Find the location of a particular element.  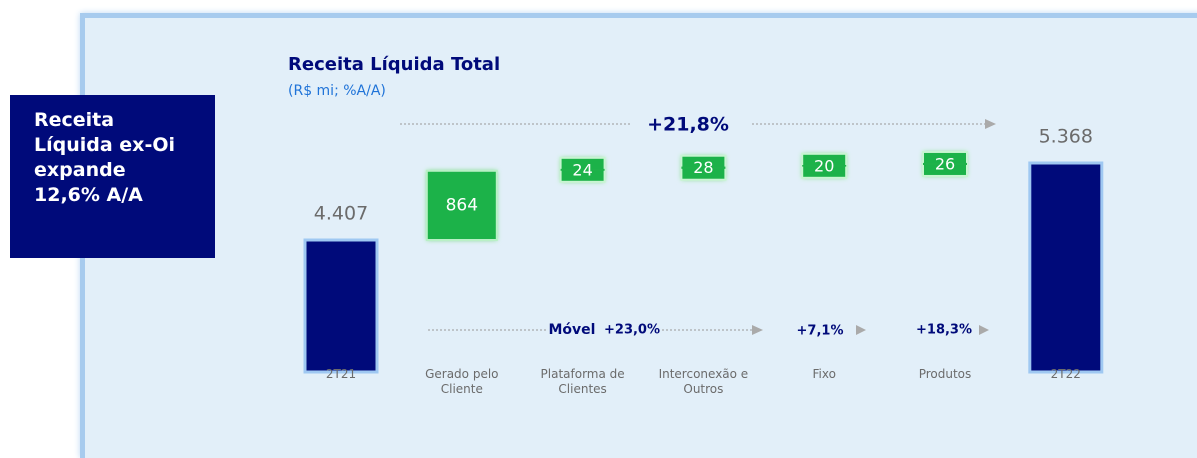

value-label: 28 is located at coordinates (703, 167).